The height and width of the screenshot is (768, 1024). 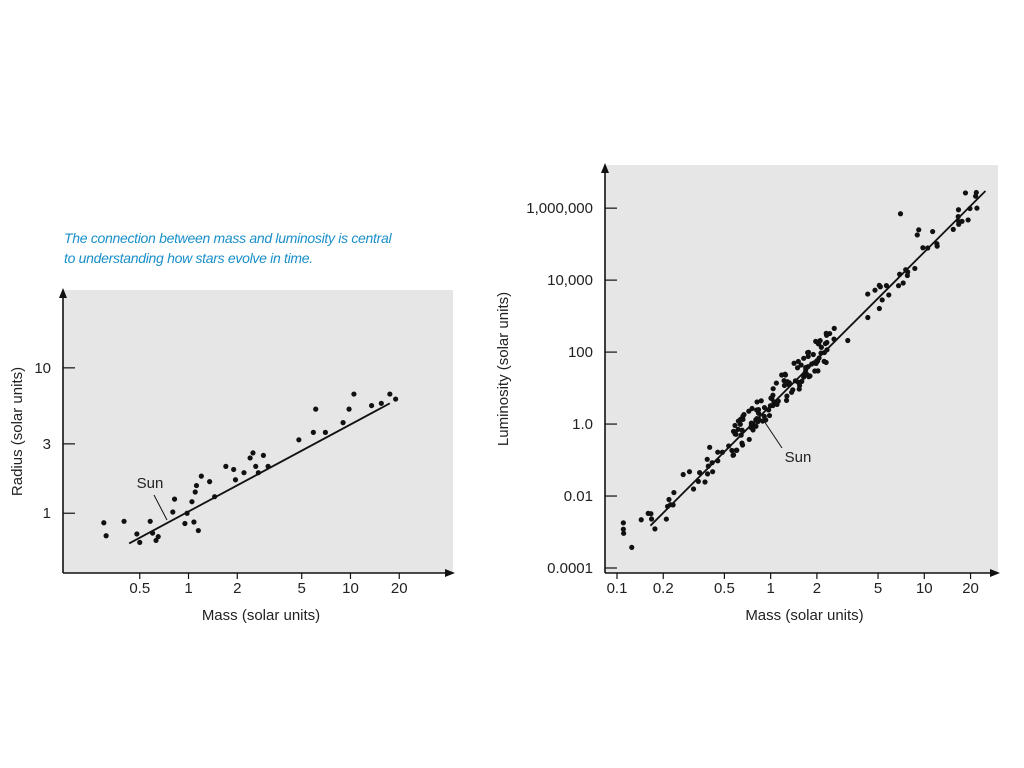 What do you see at coordinates (302, 588) in the screenshot?
I see `radius-x-tick-label: 5` at bounding box center [302, 588].